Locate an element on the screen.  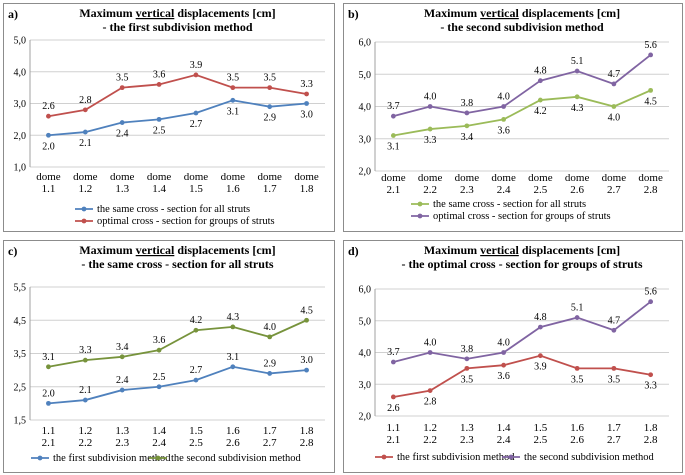
x-tick-label: 2.1 is located at coordinates (394, 440).